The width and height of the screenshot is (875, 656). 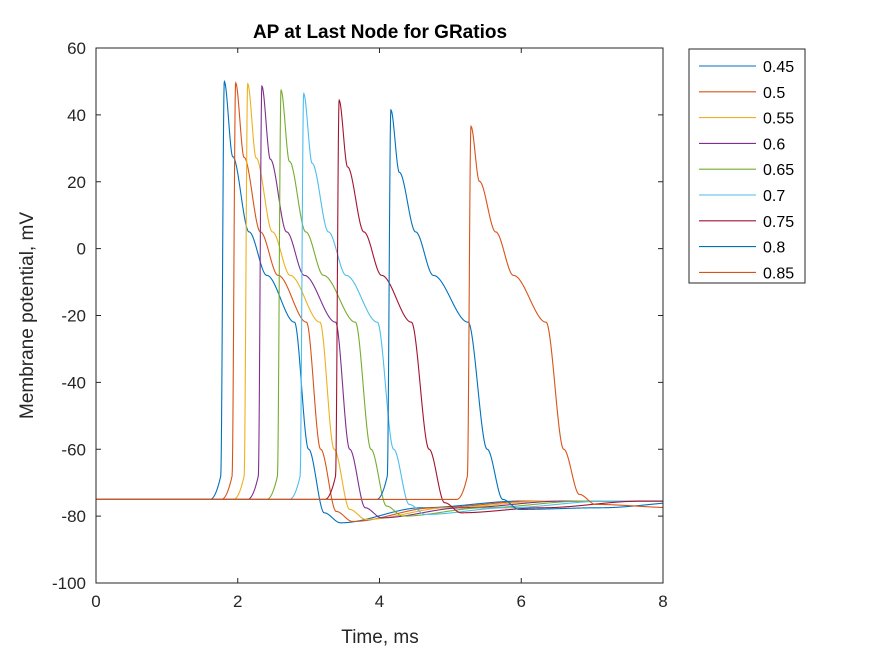 What do you see at coordinates (380, 32) in the screenshot?
I see `chart-title: AP at Last Node for GRatios` at bounding box center [380, 32].